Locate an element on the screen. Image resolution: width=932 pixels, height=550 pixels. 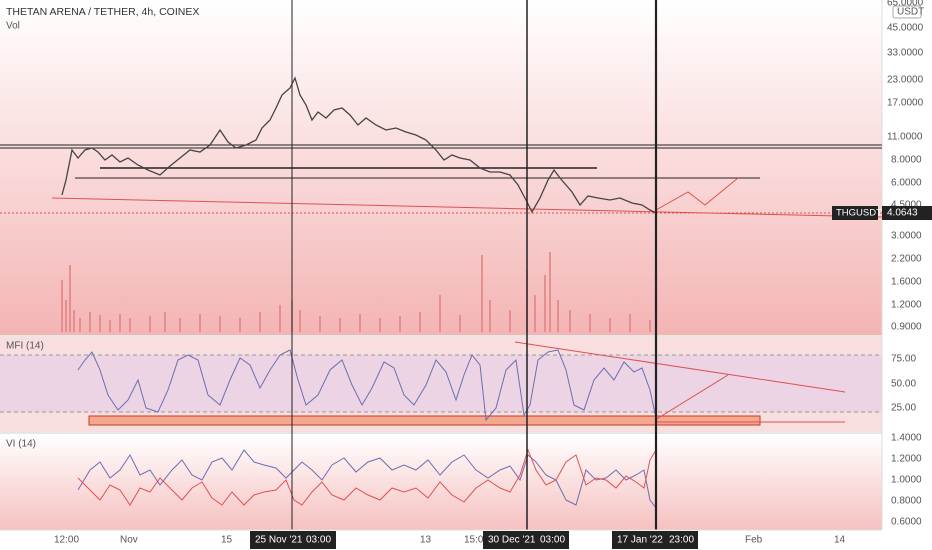
crosshair-date: 17 Jan '22 is located at coordinates (640, 540).